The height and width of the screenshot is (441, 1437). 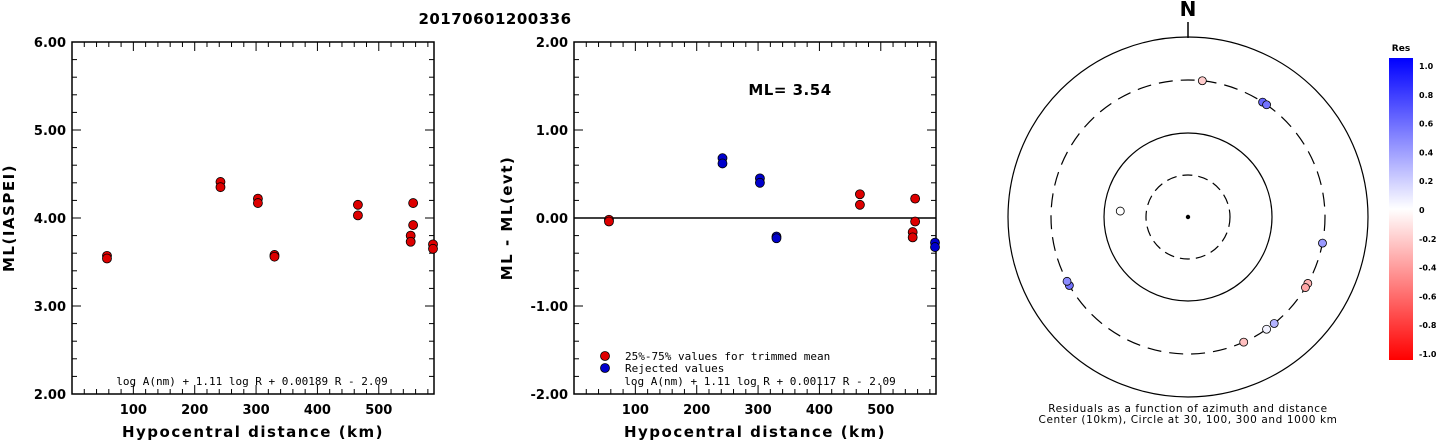 I want to click on figure-title: 20170601200336, so click(x=494, y=19).